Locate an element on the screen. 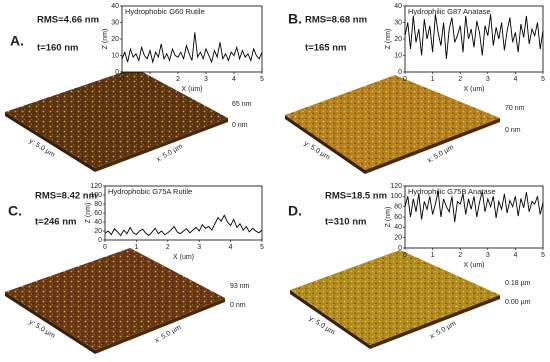 This screenshot has width=550, height=362. rms-annotation: RMS=18.5 nm is located at coordinates (356, 196).